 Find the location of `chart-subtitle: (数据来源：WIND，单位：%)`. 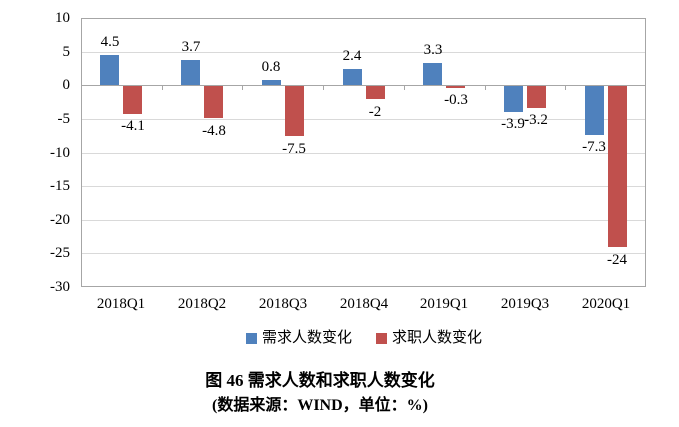

chart-subtitle: (数据来源：WIND，单位：%) is located at coordinates (320, 405).